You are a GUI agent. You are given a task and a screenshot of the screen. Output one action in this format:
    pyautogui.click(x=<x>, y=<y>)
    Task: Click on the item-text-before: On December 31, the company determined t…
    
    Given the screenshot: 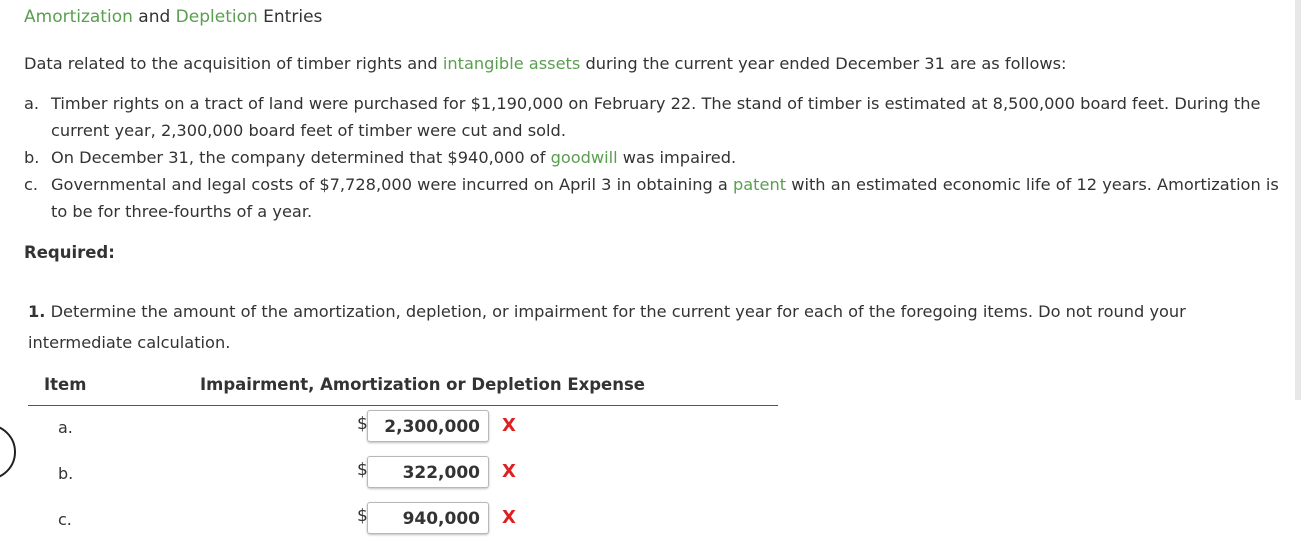 What is the action you would take?
    pyautogui.click(x=301, y=157)
    